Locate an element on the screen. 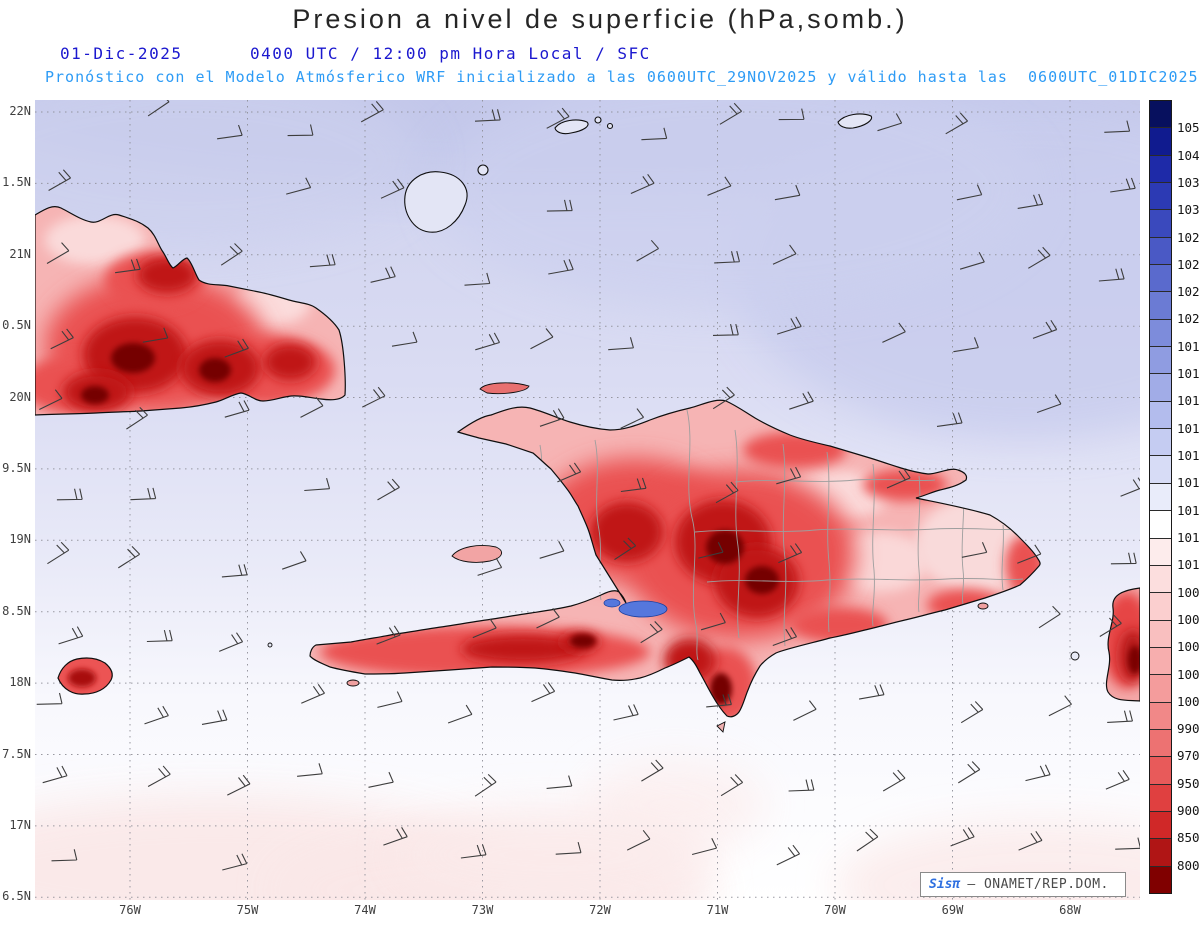 The width and height of the screenshot is (1200, 927). colorbar-tick-label: 1050 is located at coordinates (1188, 128).